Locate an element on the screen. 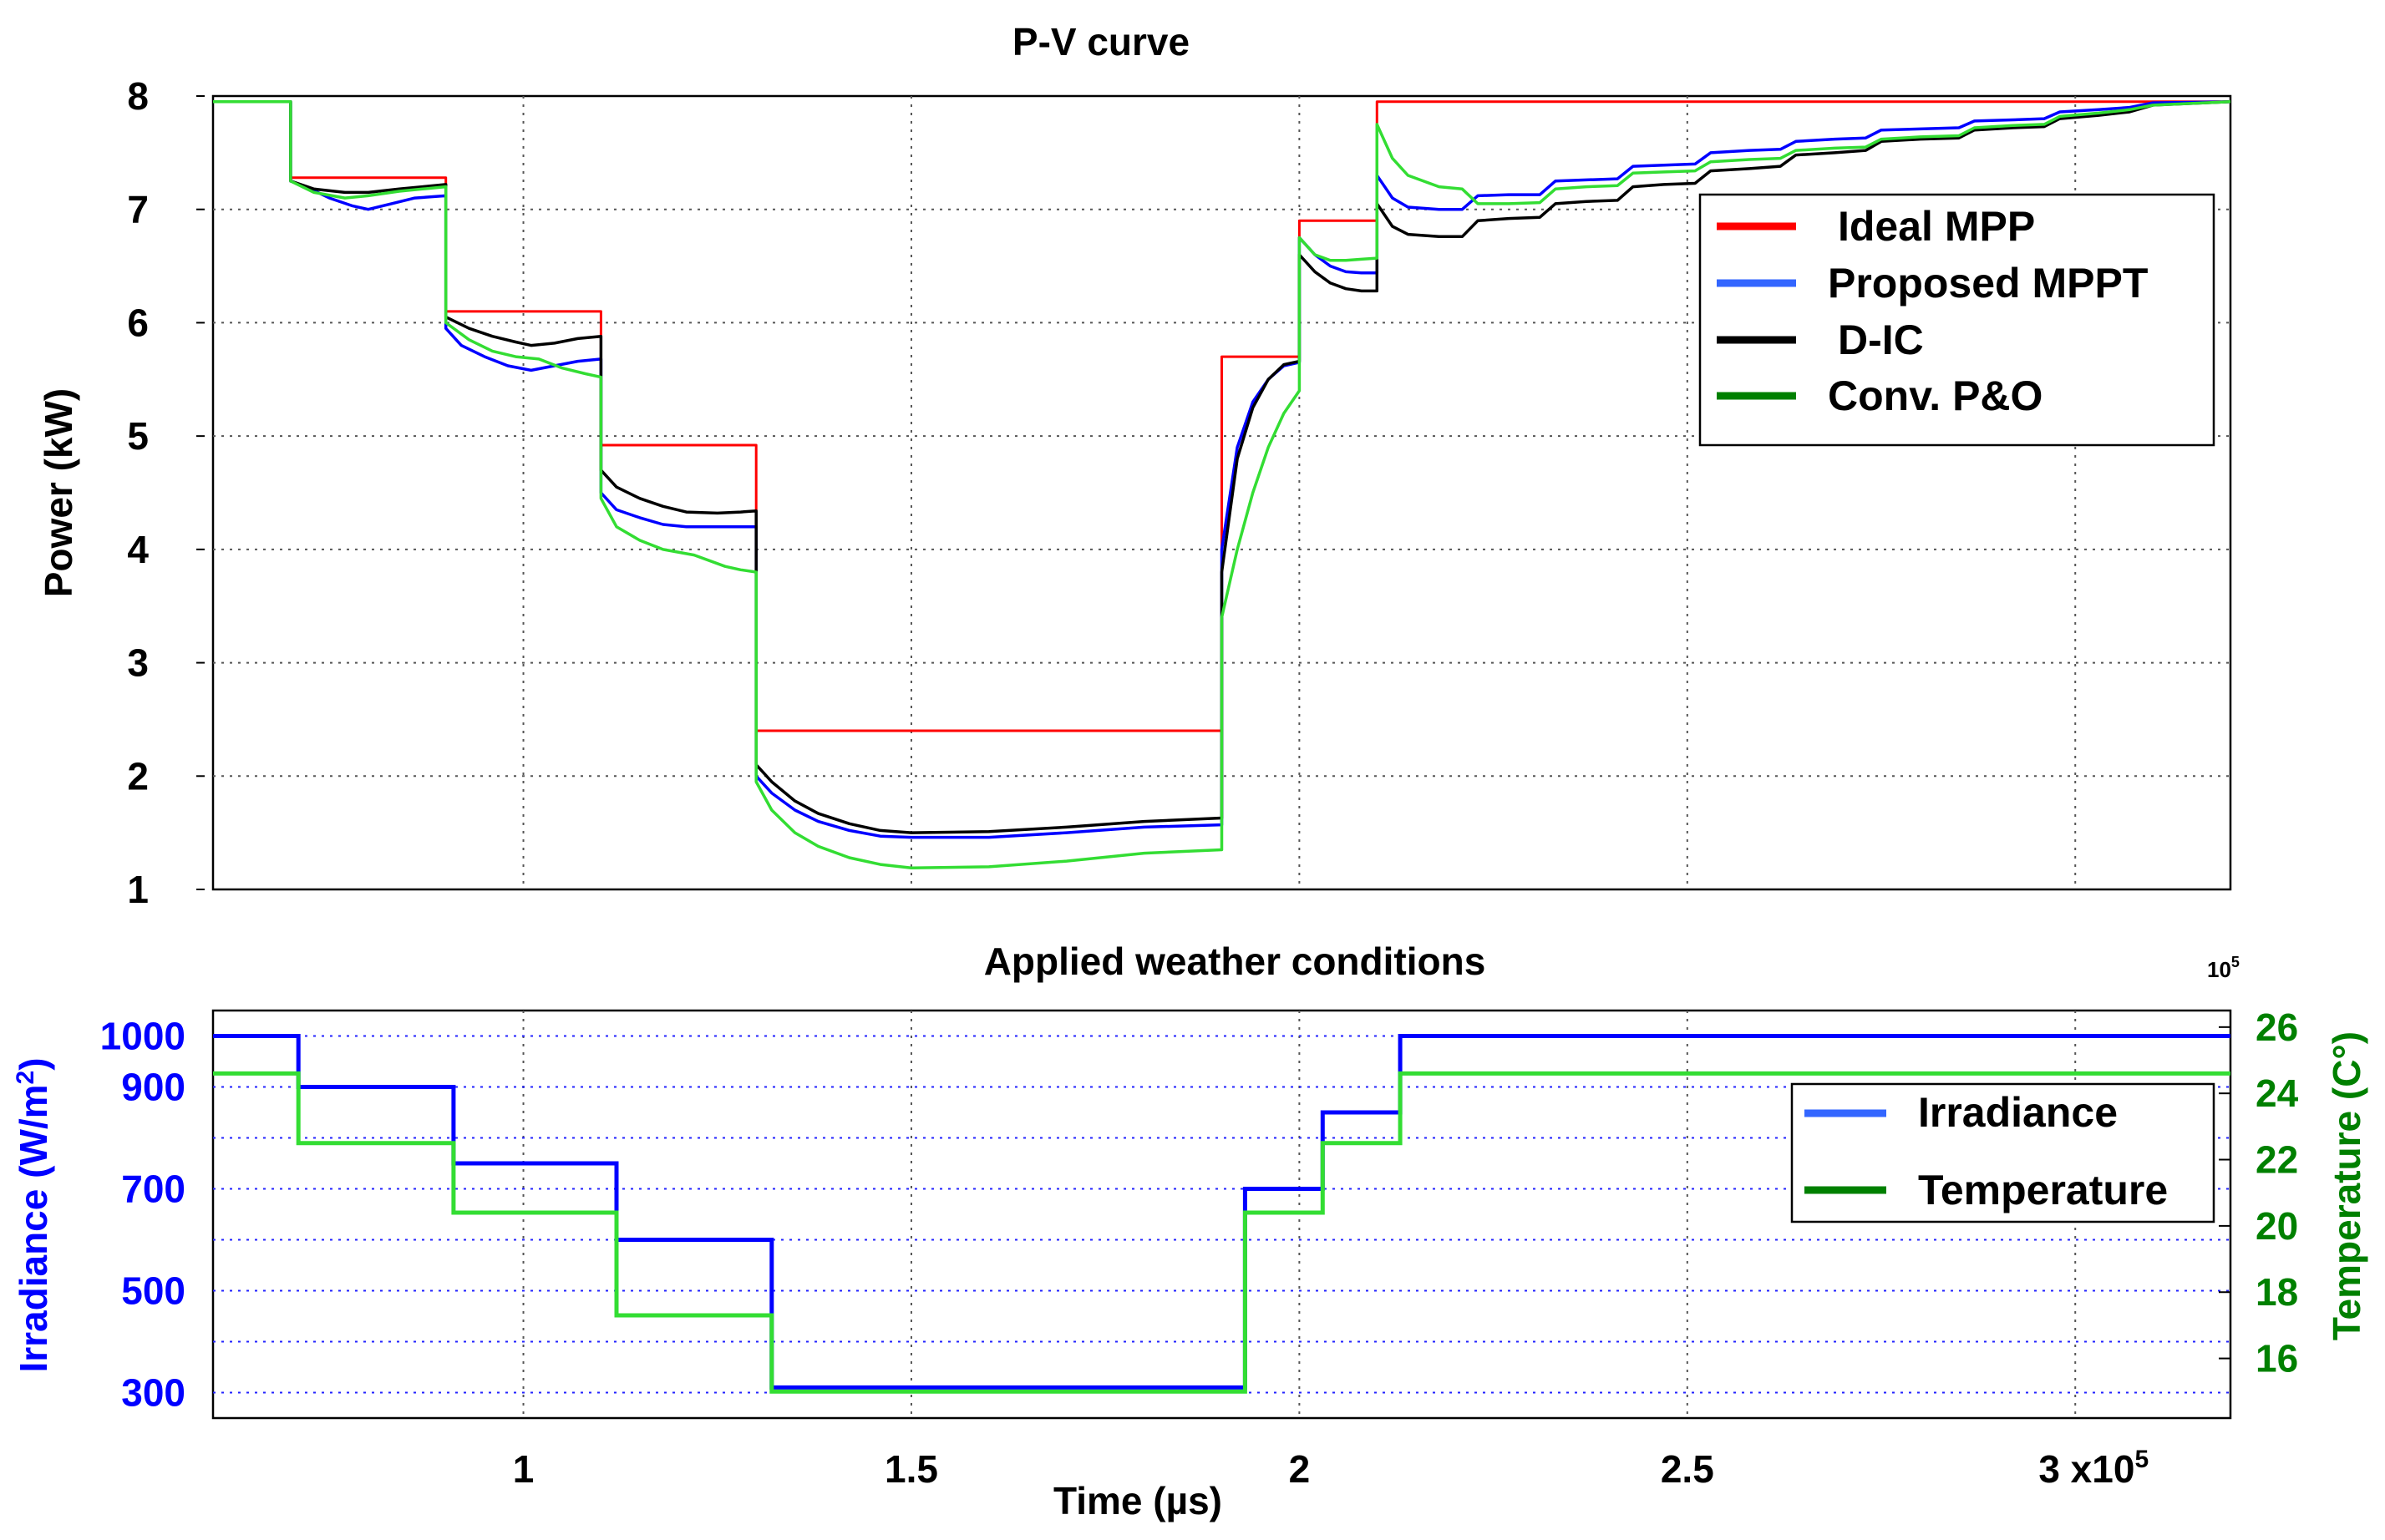  weather-legend-box is located at coordinates (2003, 1153).